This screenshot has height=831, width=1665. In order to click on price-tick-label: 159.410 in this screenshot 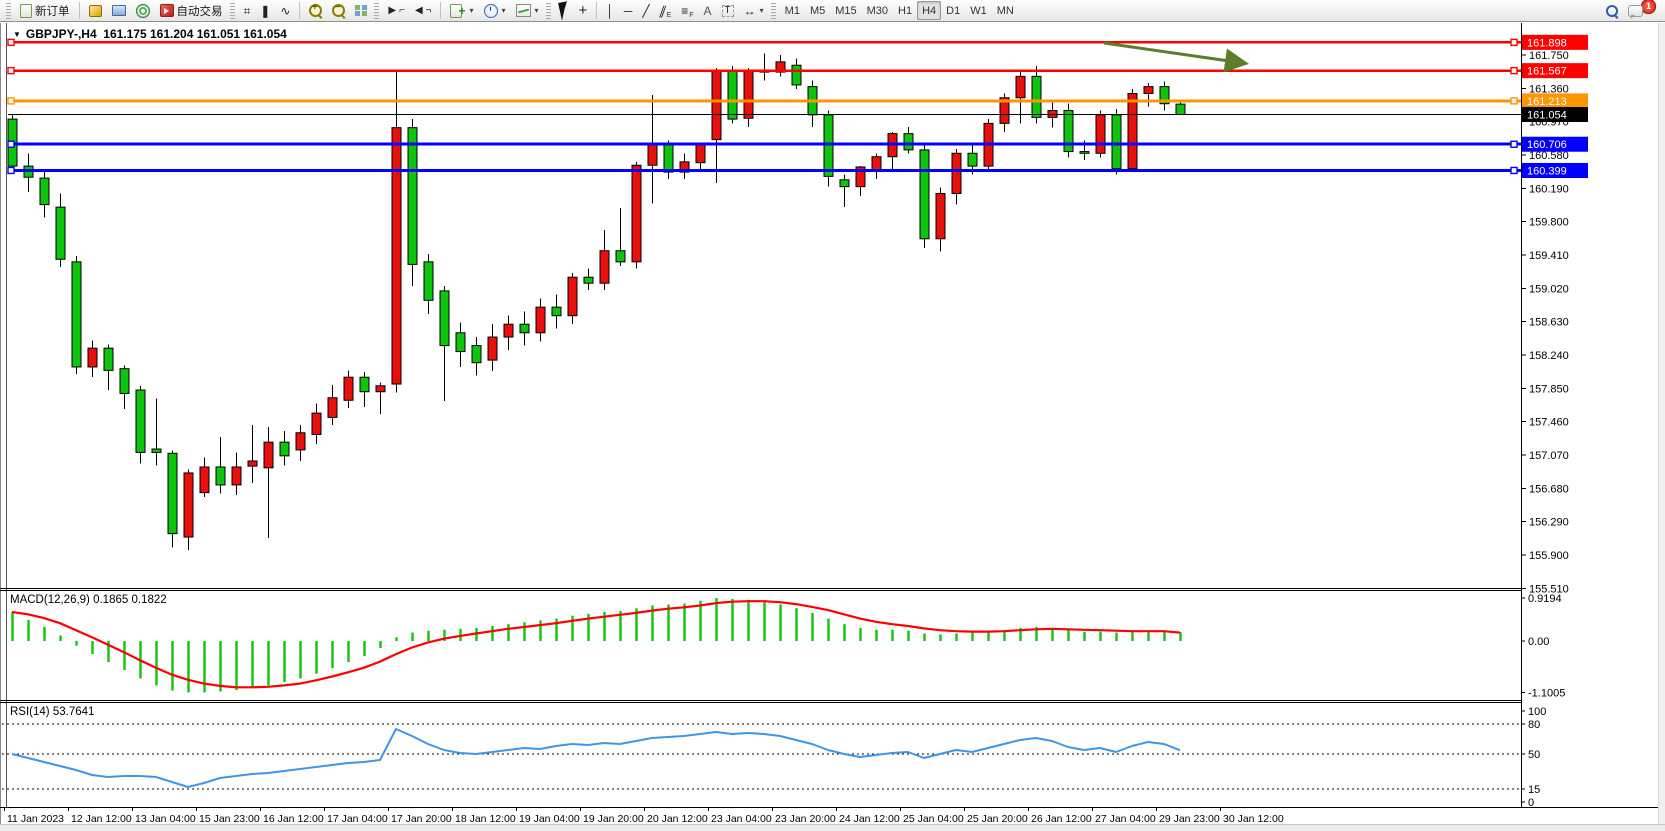, I will do `click(1549, 256)`.